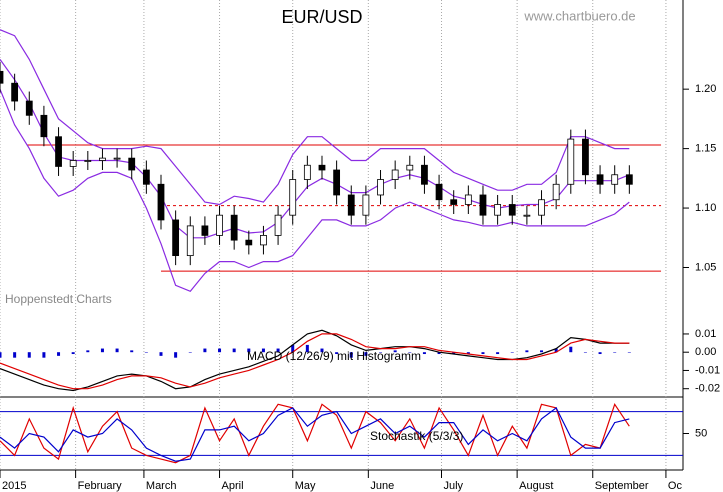 Image resolution: width=723 pixels, height=492 pixels. Describe the element at coordinates (675, 486) in the screenshot. I see `x-tick-label: Oc` at that location.